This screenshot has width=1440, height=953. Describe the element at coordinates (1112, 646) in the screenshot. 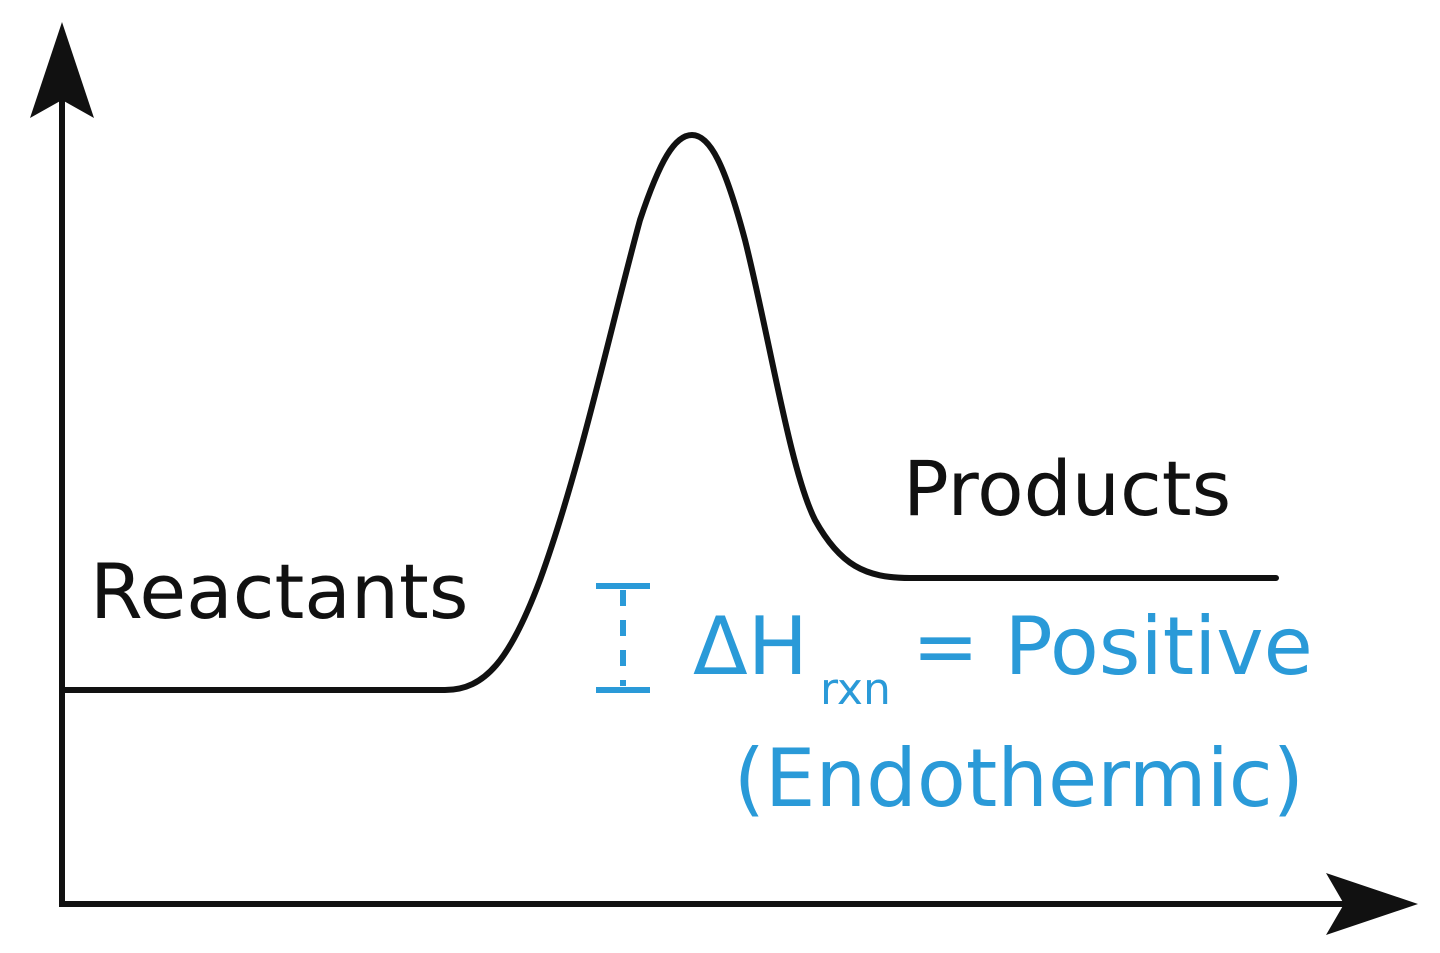

I see `delta-h-equals-positive: = Positive` at that location.